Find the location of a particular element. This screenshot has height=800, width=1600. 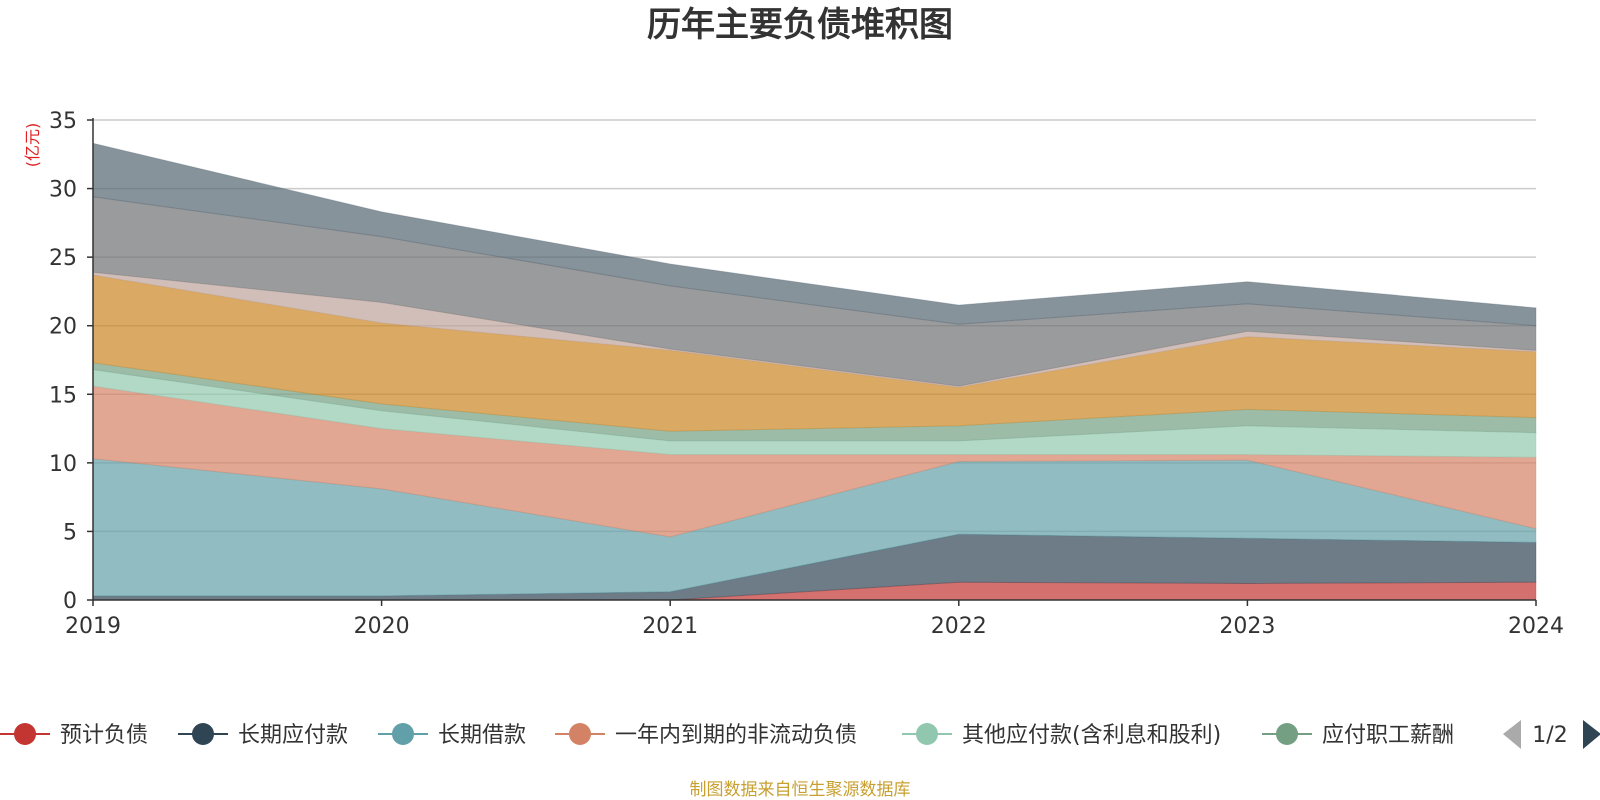

legend-item: 应付职工薪酬 is located at coordinates (1358, 735).